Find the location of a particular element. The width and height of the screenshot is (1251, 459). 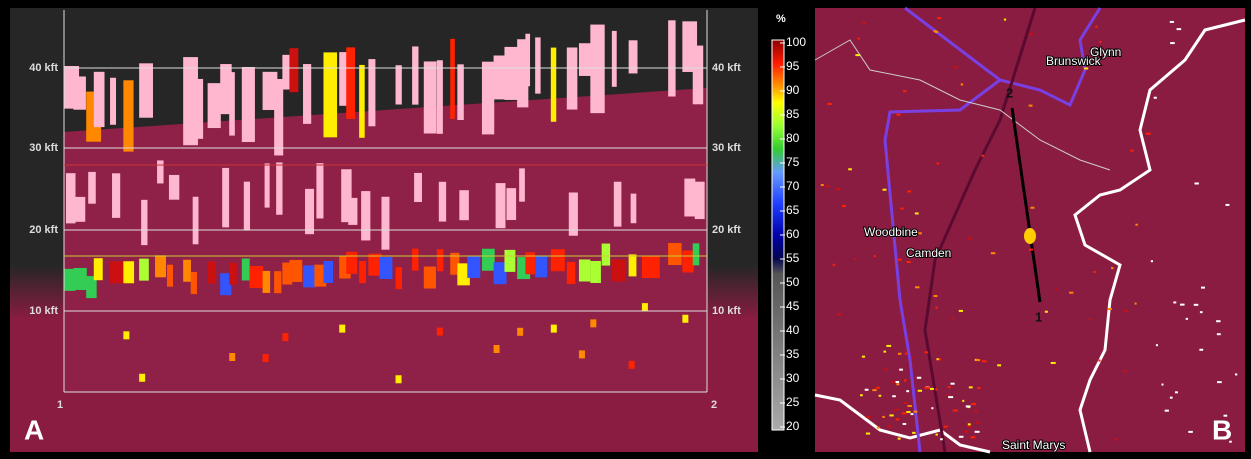

end-label: 2 is located at coordinates (714, 405).